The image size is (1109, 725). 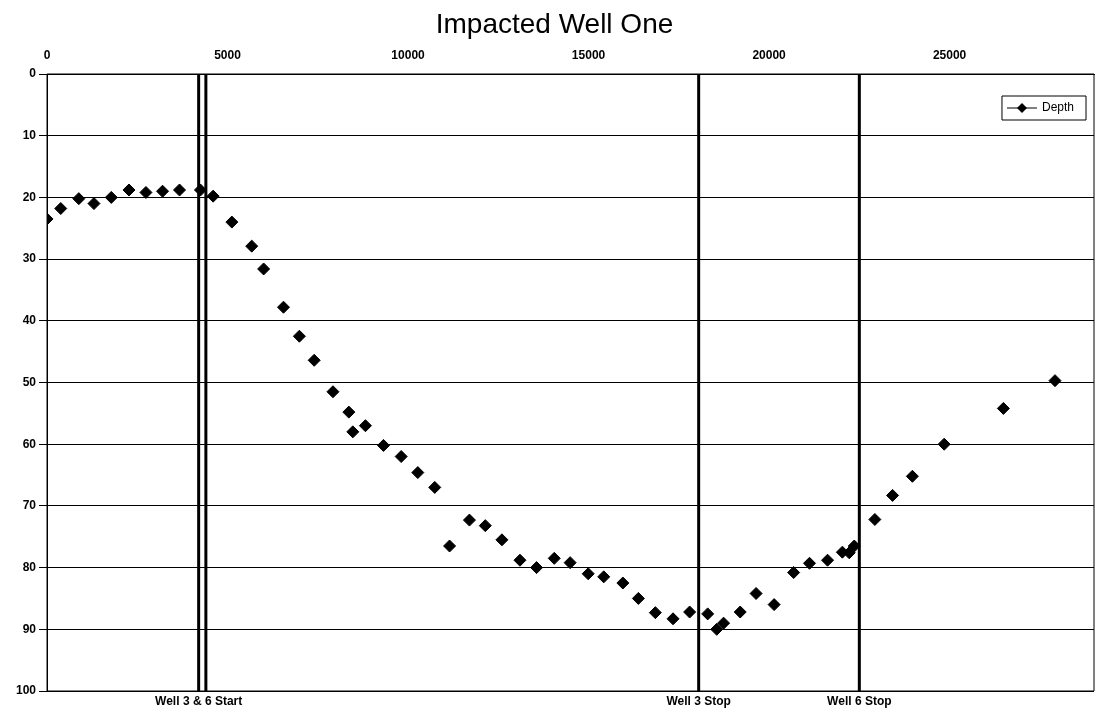 What do you see at coordinates (859, 701) in the screenshot?
I see `ref-line-label: Well 6 Stop` at bounding box center [859, 701].